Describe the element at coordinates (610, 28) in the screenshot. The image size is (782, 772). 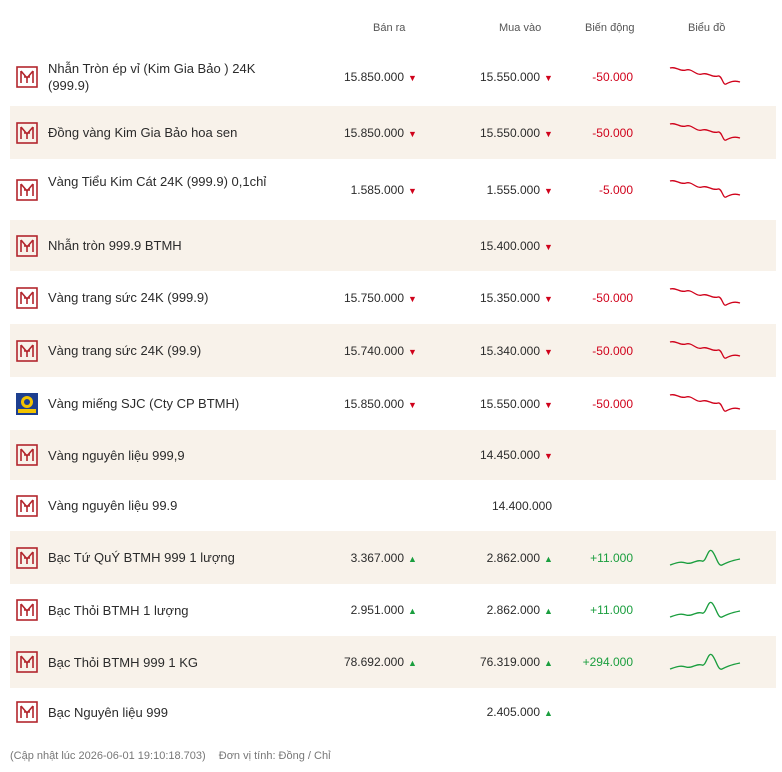
I see `header-change: Biến động` at that location.